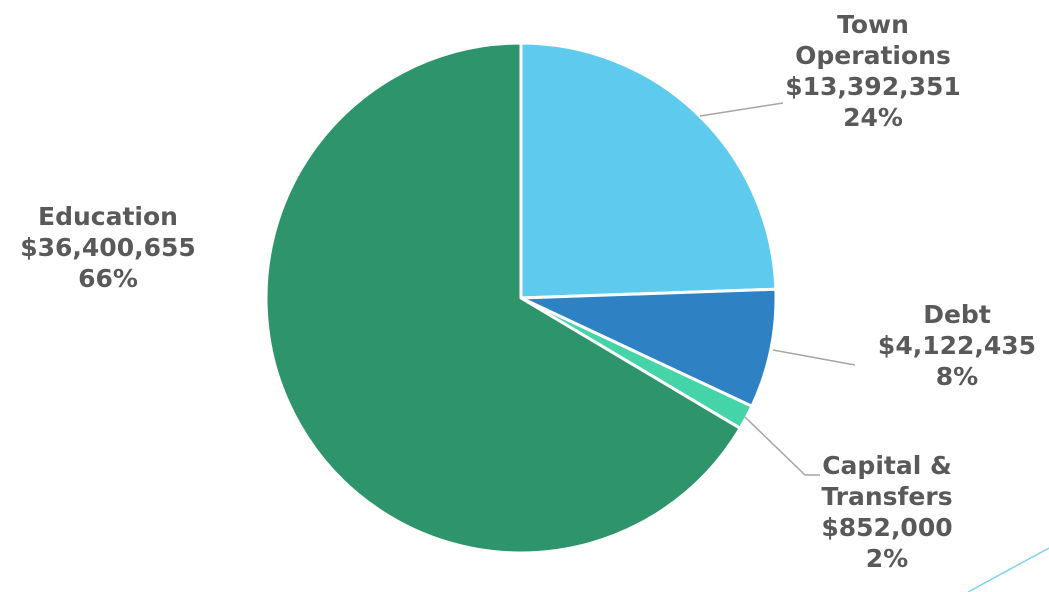  I want to click on pie-slice-town-operations, so click(648, 170).